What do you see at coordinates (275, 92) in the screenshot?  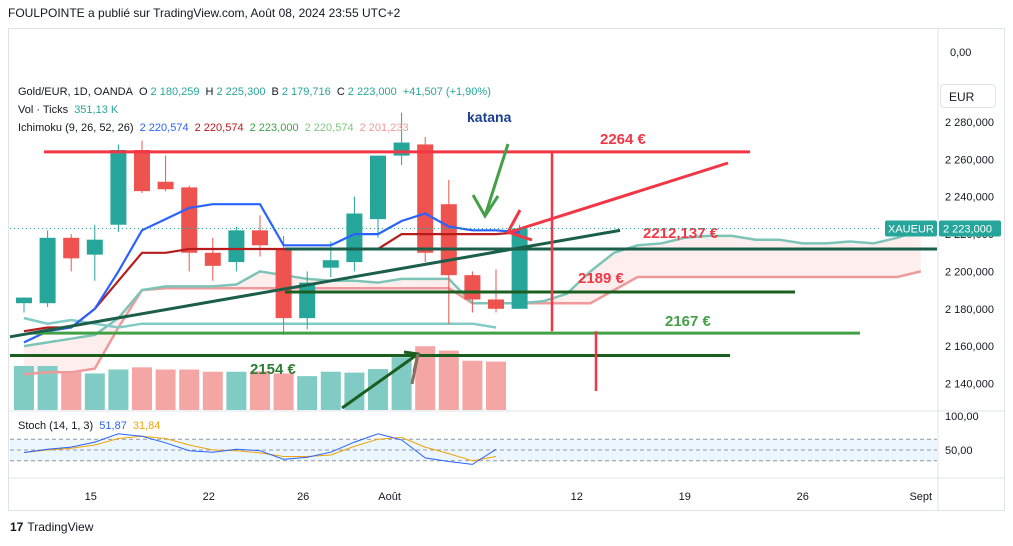 I see `legend-b-label: B` at bounding box center [275, 92].